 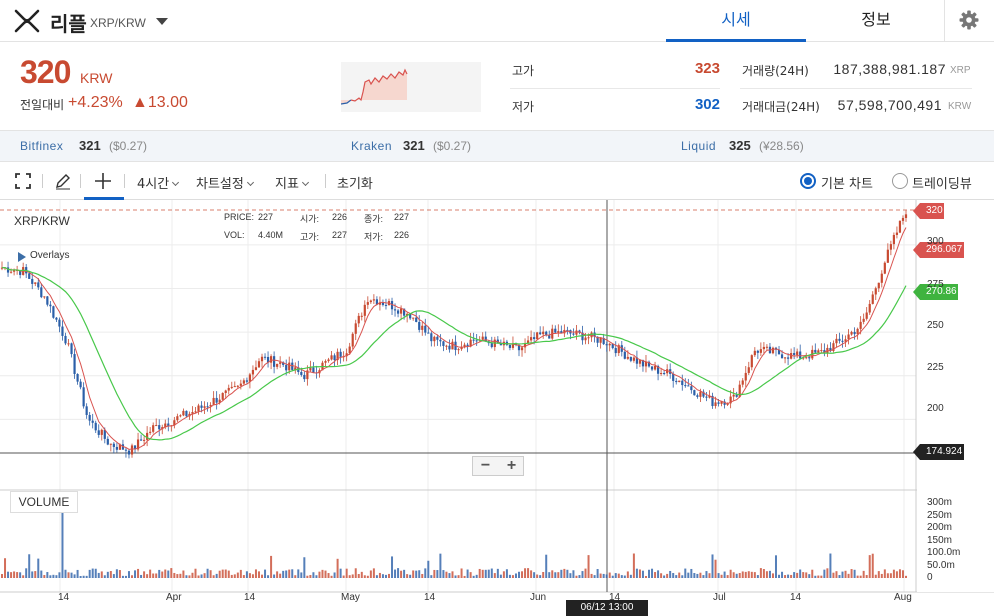 I want to click on volume-unit: XRP, so click(x=960, y=70).